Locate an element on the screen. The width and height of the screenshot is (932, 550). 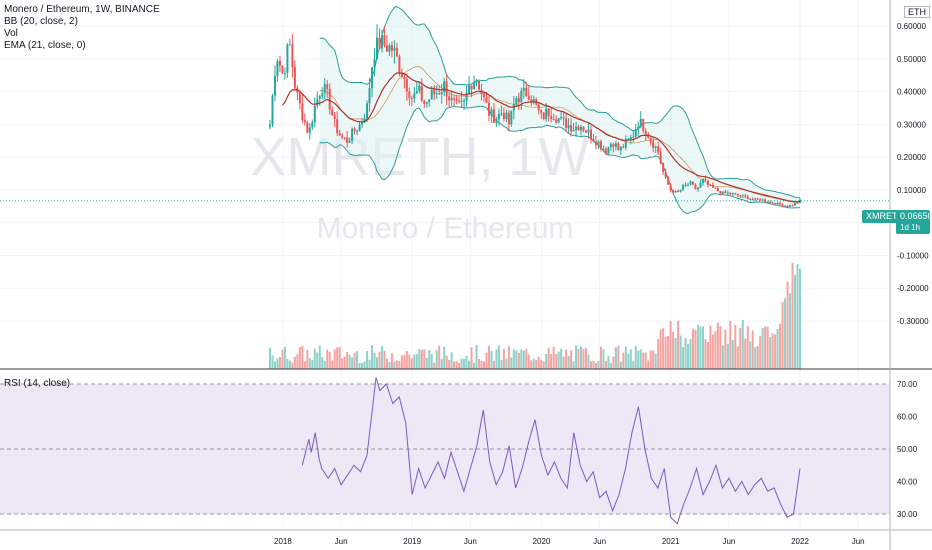
legend-ema: EMA (21, close, 0) is located at coordinates (45, 45).